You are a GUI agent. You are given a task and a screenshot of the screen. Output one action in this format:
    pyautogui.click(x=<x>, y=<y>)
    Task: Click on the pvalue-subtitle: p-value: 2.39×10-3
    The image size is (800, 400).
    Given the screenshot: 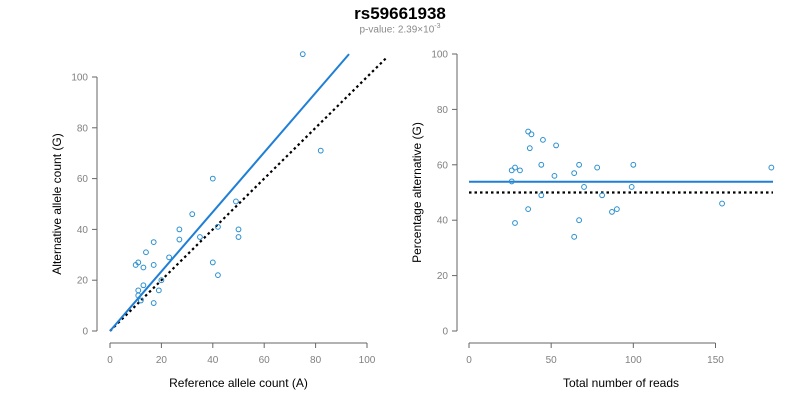 What is the action you would take?
    pyautogui.click(x=400, y=29)
    